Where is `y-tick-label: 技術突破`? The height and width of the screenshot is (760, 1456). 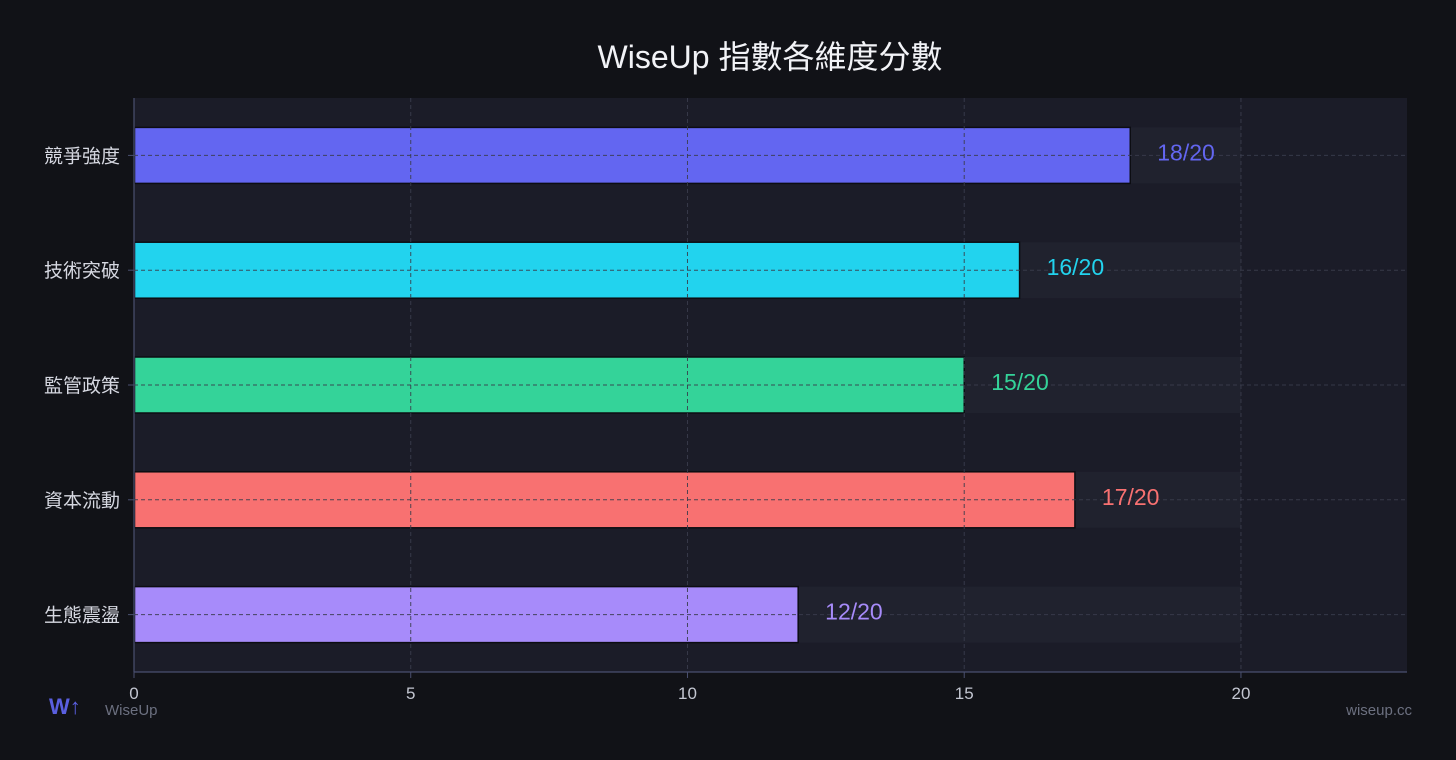
y-tick-label: 技術突破 is located at coordinates (82, 271).